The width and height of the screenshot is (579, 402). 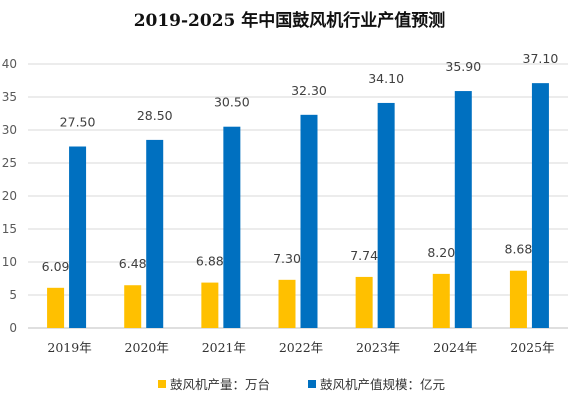 I want to click on legend-swatch-output-value, so click(x=312, y=384).